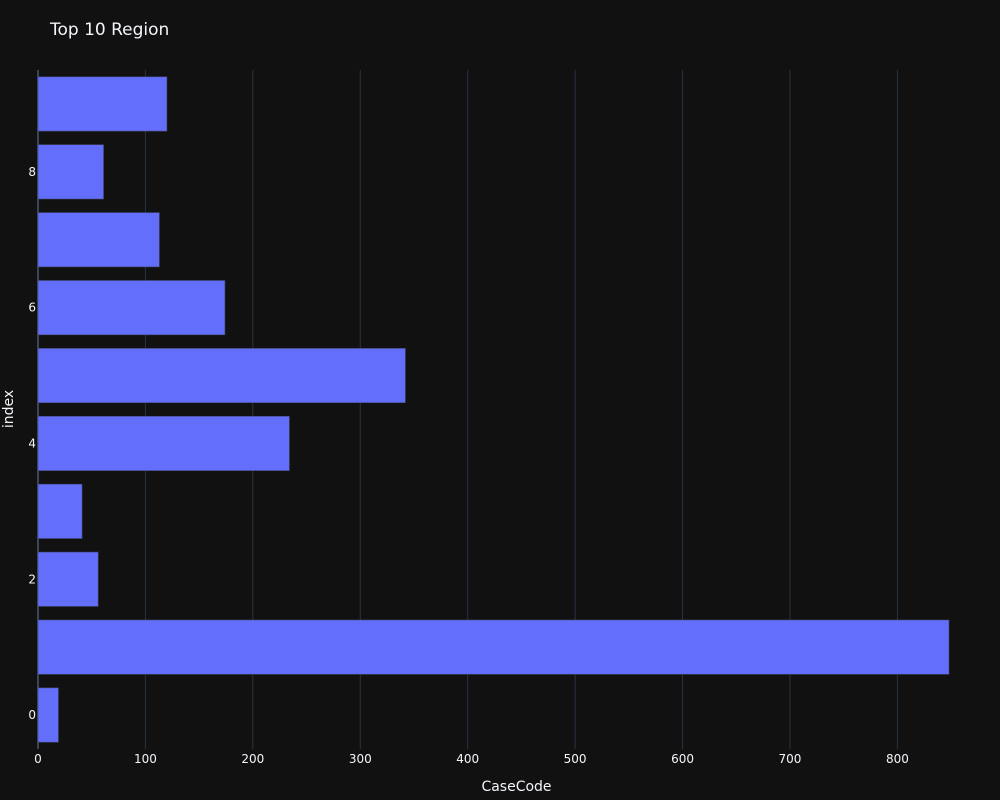 This screenshot has width=1000, height=800. What do you see at coordinates (32, 579) in the screenshot?
I see `y-tick-label-2: 2` at bounding box center [32, 579].